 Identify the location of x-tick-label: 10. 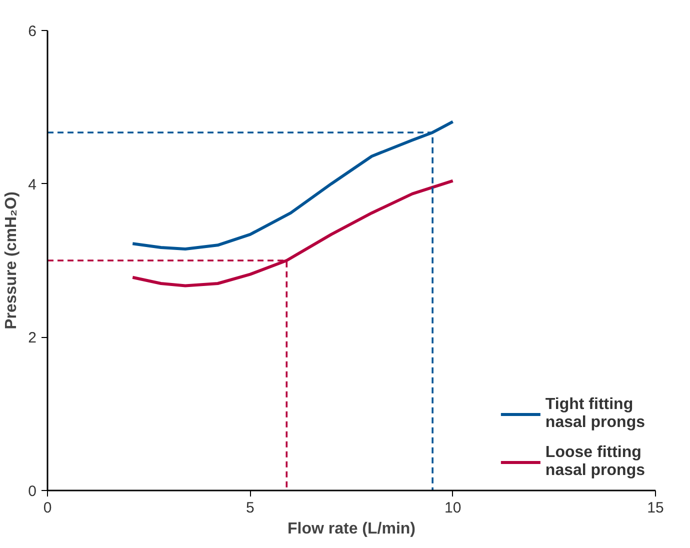
(453, 508).